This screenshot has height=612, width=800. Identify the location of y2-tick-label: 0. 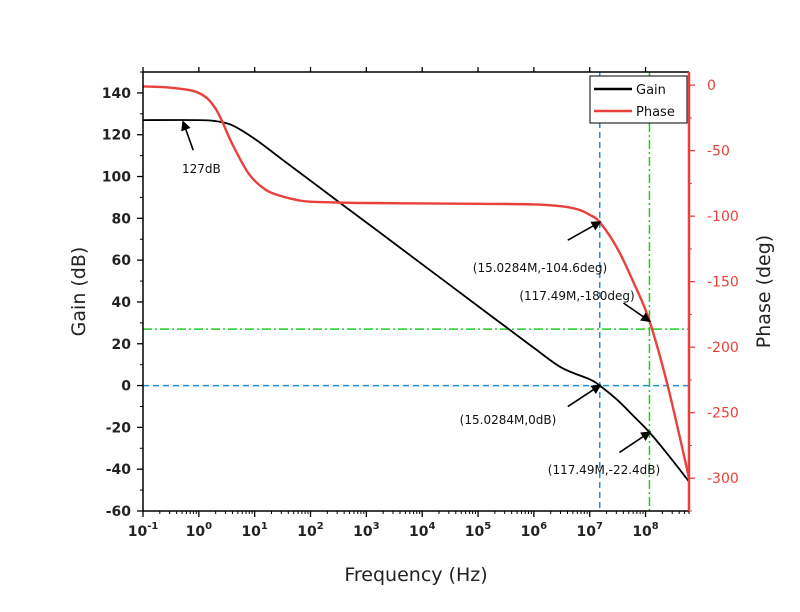
(711, 86).